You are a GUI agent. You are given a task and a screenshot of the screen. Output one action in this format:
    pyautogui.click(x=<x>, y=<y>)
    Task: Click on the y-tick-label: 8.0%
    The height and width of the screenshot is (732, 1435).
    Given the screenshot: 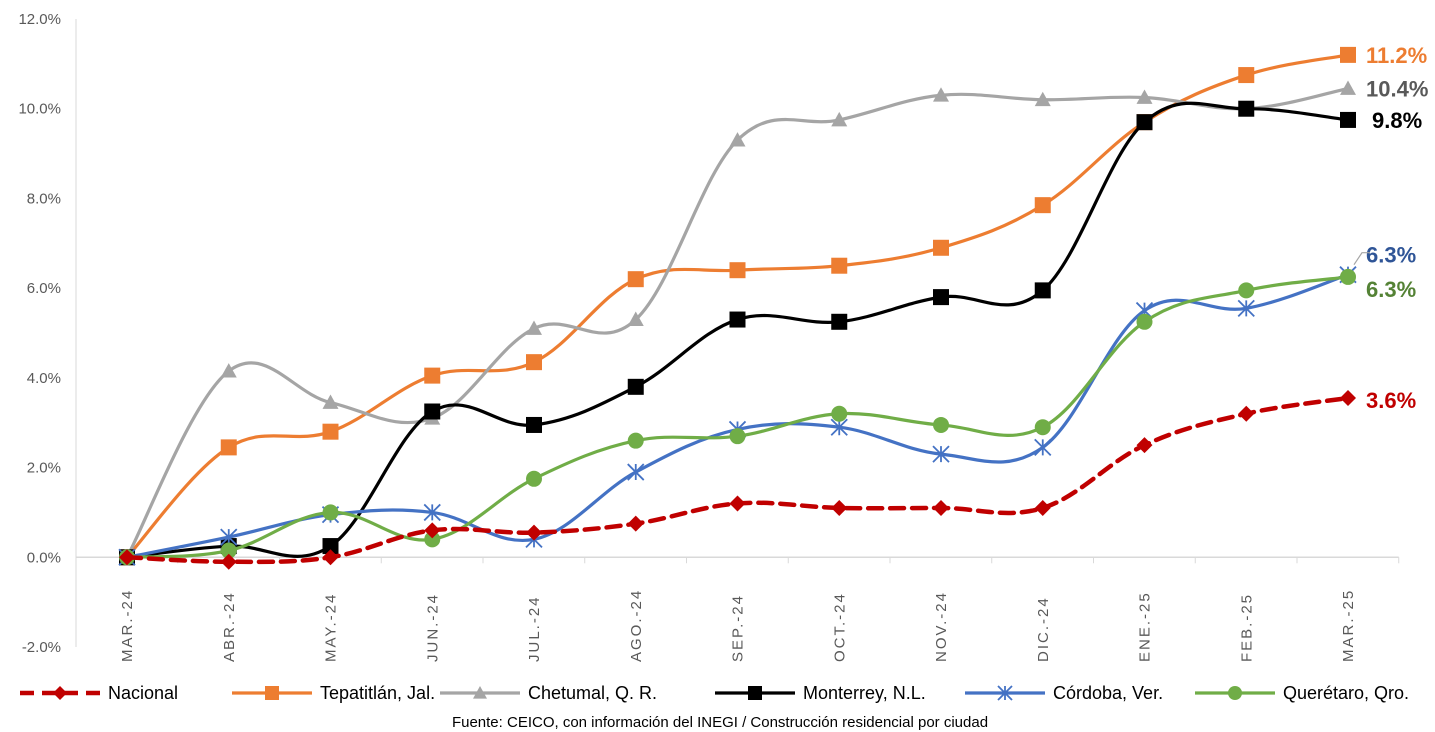 What is the action you would take?
    pyautogui.click(x=44, y=198)
    